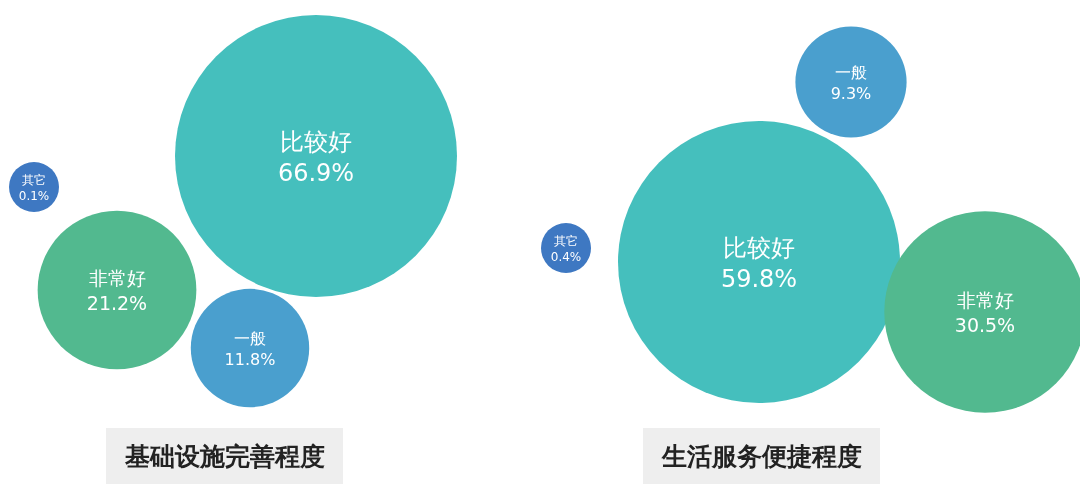 Image resolution: width=1080 pixels, height=485 pixels. What do you see at coordinates (759, 279) in the screenshot?
I see `data-label: 59.8%` at bounding box center [759, 279].